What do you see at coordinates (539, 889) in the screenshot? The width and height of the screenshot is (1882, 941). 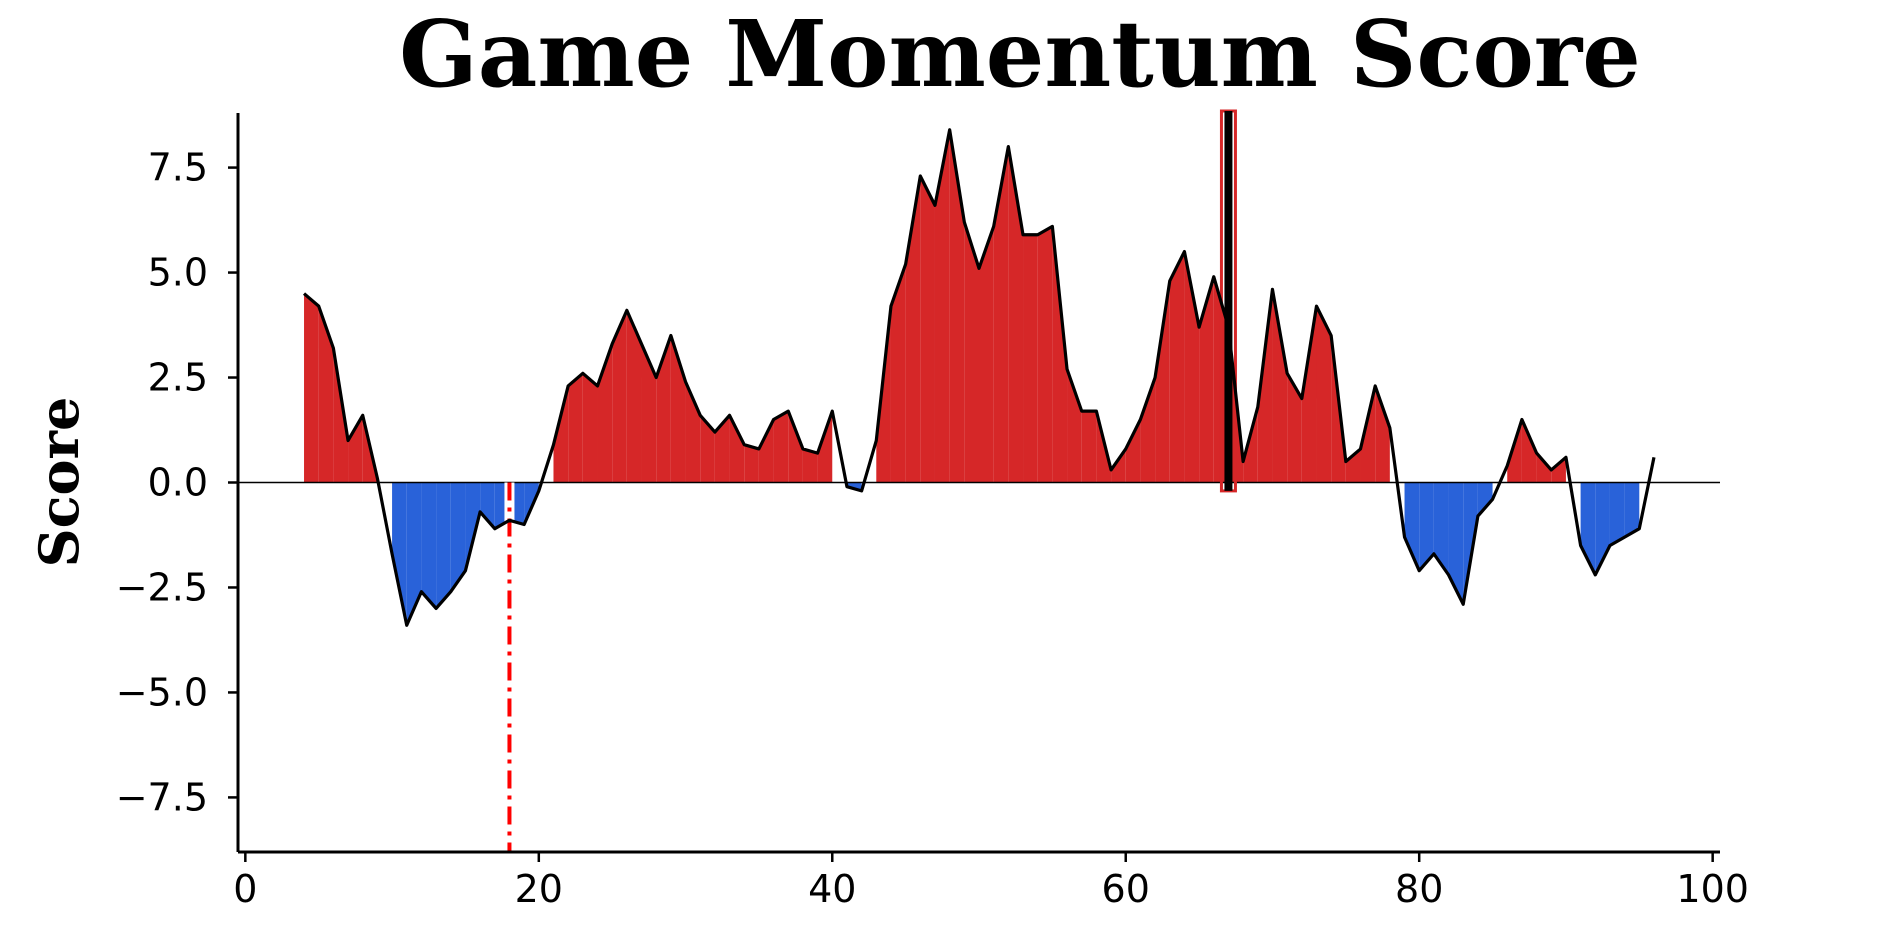 I see `x-tick-label: 20` at bounding box center [539, 889].